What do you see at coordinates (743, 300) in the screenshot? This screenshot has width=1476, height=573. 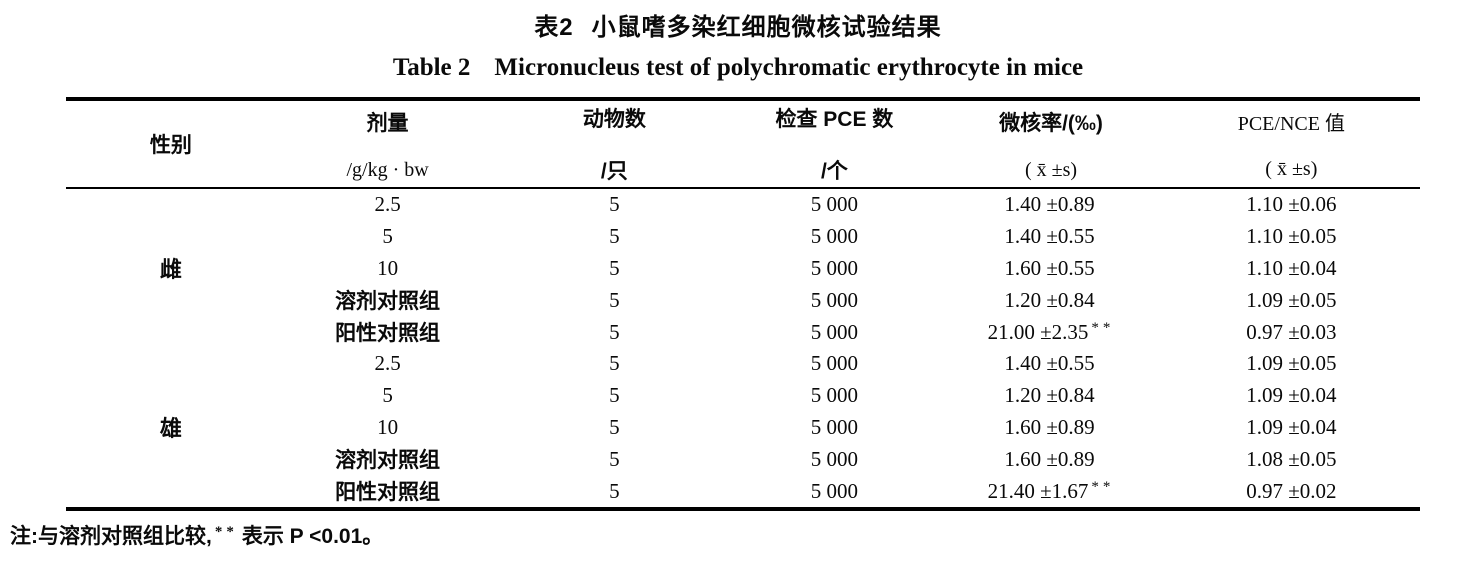 I see `table-row: 溶剂对照组 5 5 000 1.20 ±0.84 1.09 ±0.05` at bounding box center [743, 300].